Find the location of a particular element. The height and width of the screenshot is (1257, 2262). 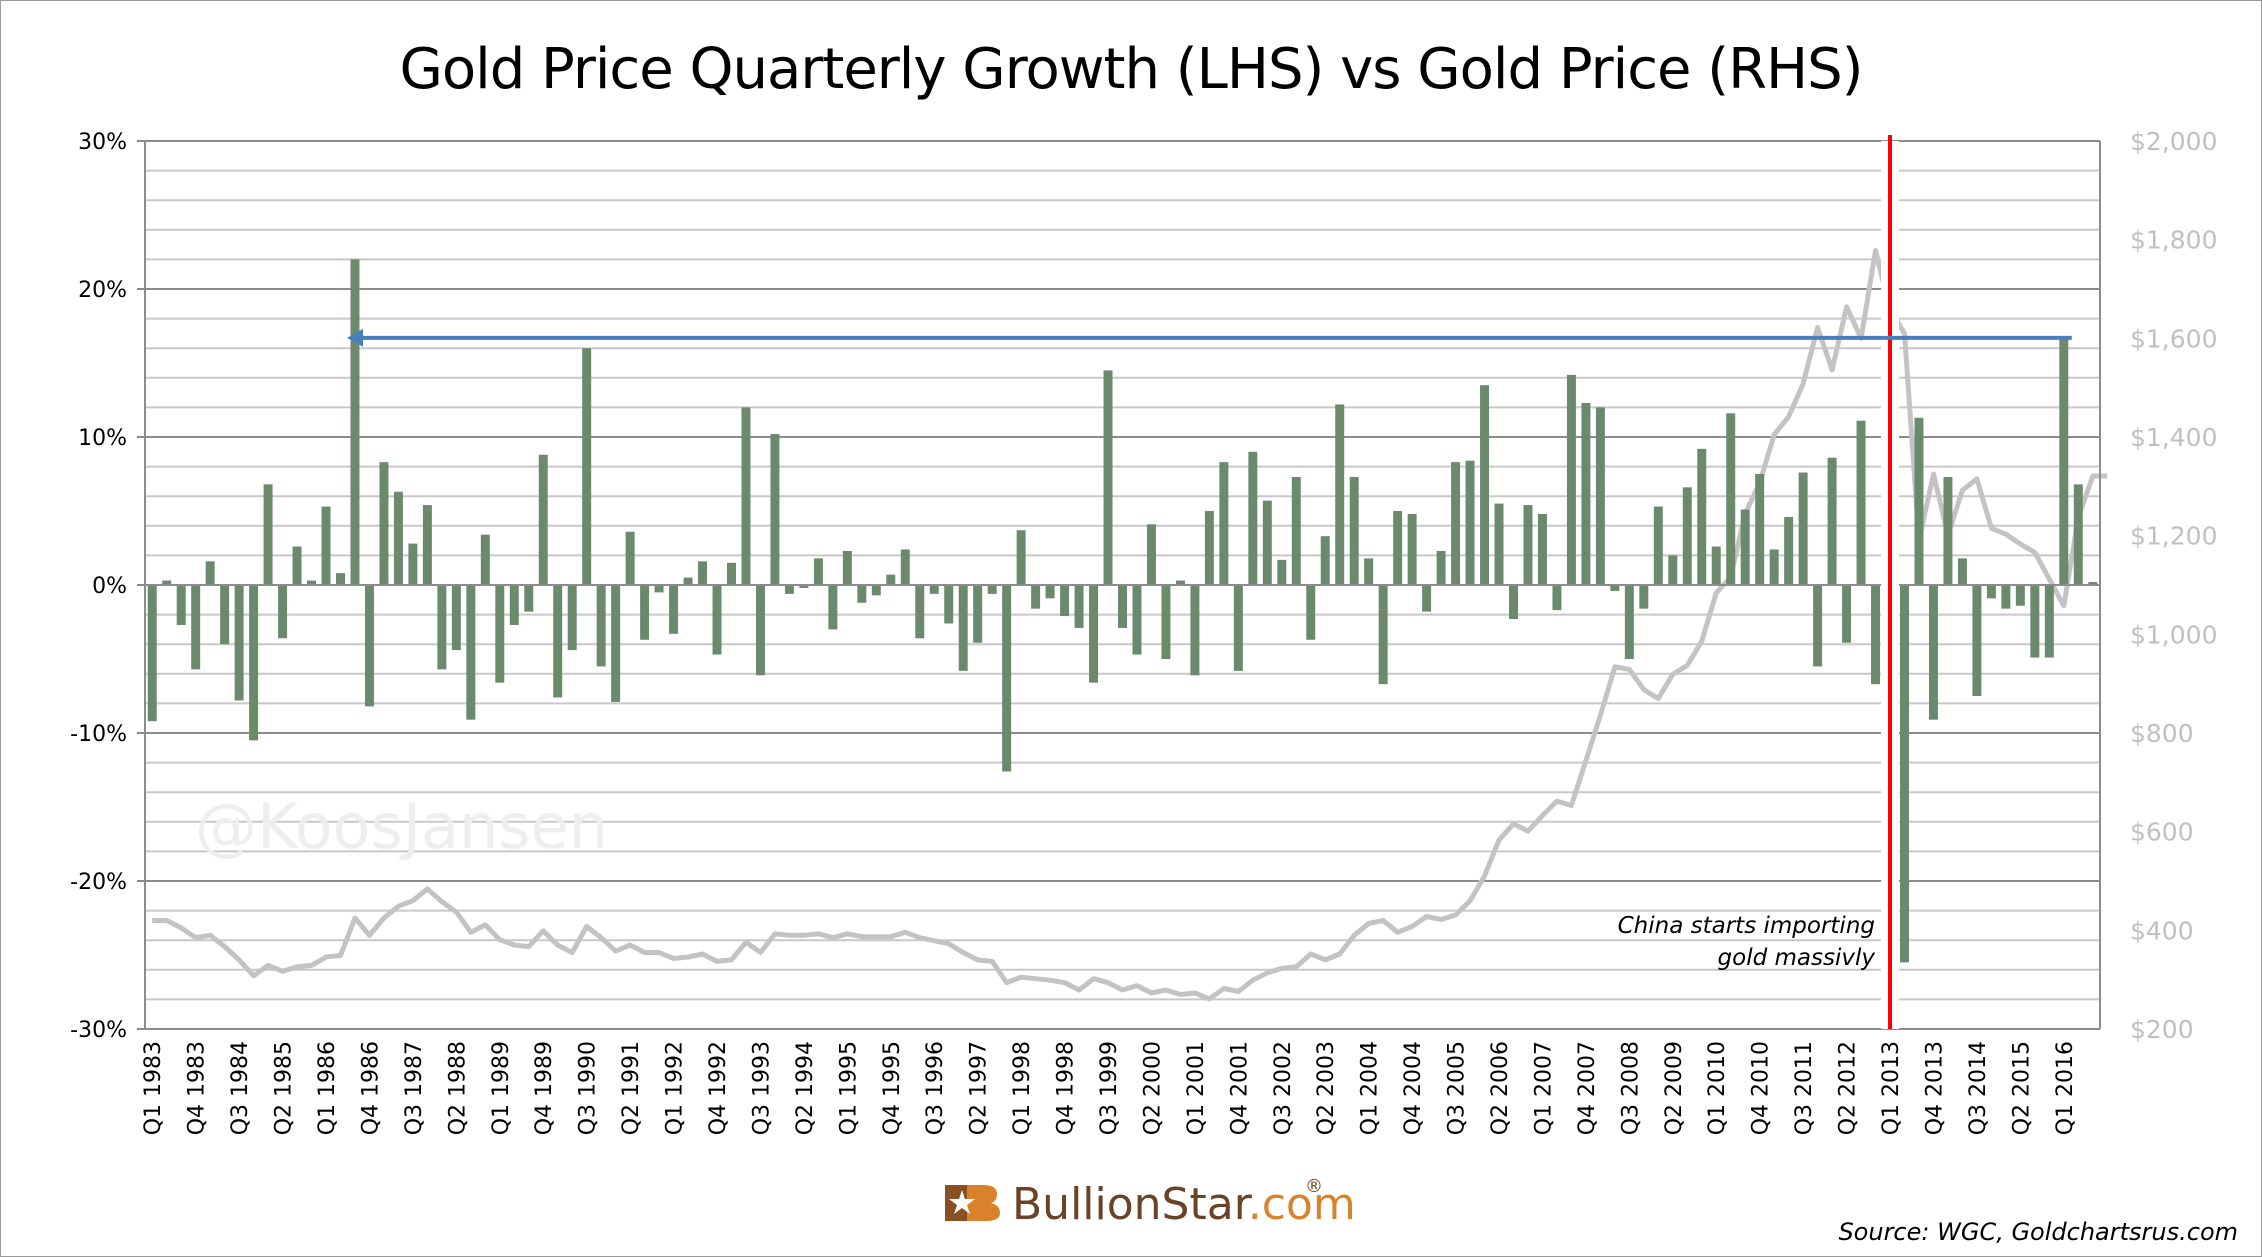

x-axis-tick-label: Q1 1995 is located at coordinates (848, 1088).